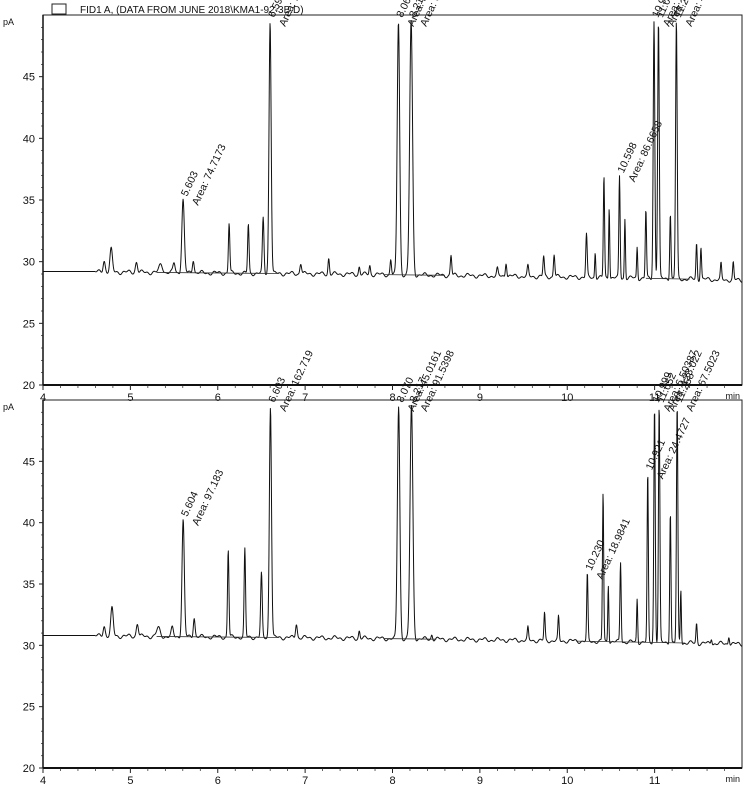  What do you see at coordinates (59, 9) in the screenshot?
I see `legend-swatch` at bounding box center [59, 9].